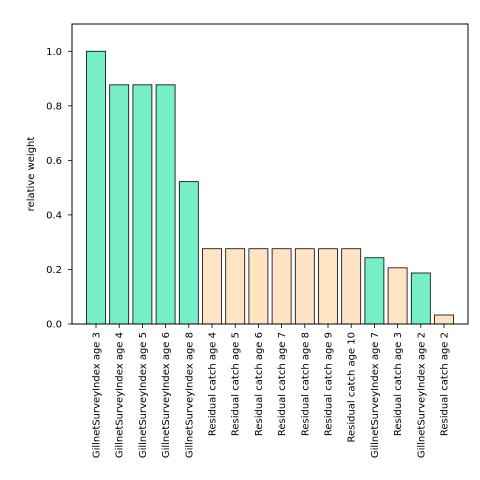  Describe the element at coordinates (54, 52) in the screenshot. I see `y-tick-label-6: 1.0` at that location.